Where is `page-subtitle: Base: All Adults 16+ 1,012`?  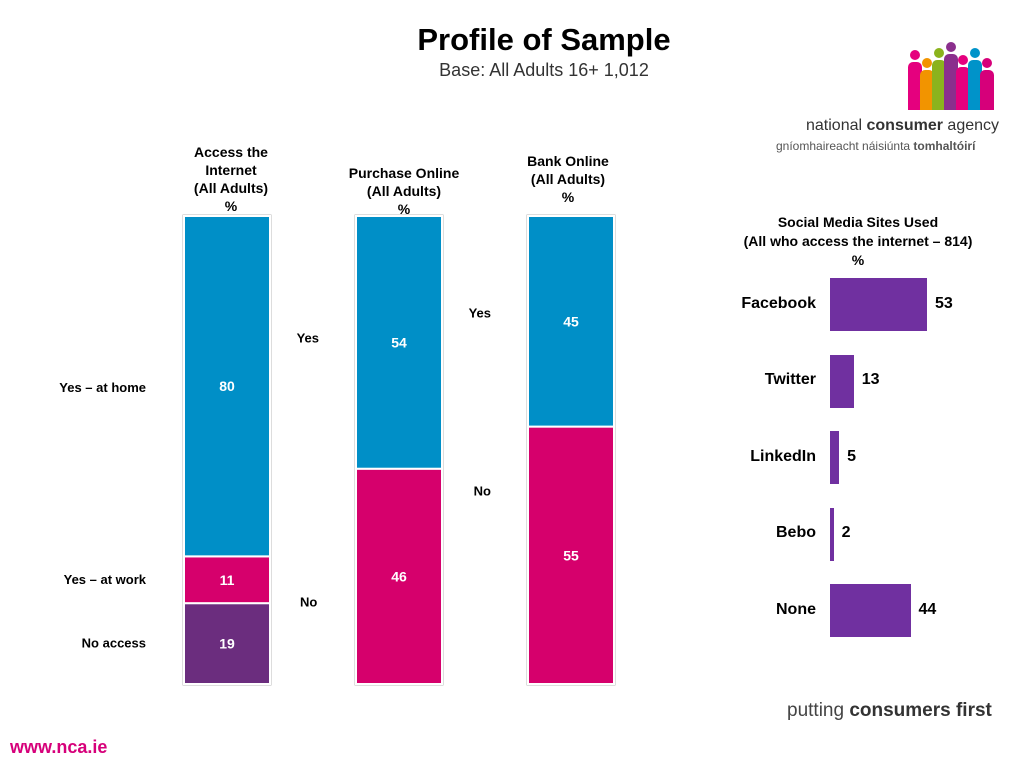 page-subtitle: Base: All Adults 16+ 1,012 is located at coordinates (544, 70).